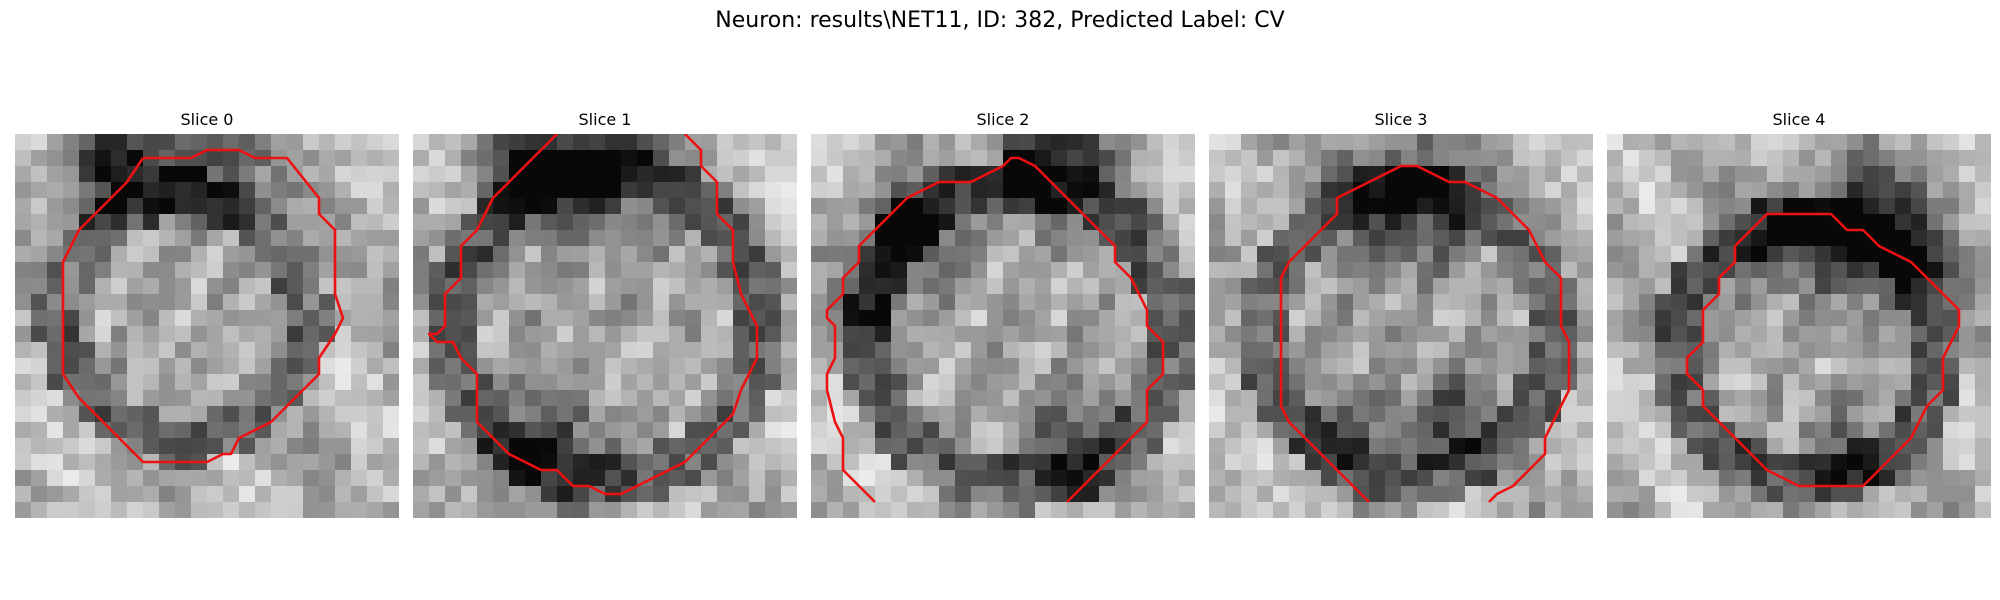 The image size is (2000, 600). What do you see at coordinates (1003, 119) in the screenshot?
I see `slice-title: Slice 2` at bounding box center [1003, 119].